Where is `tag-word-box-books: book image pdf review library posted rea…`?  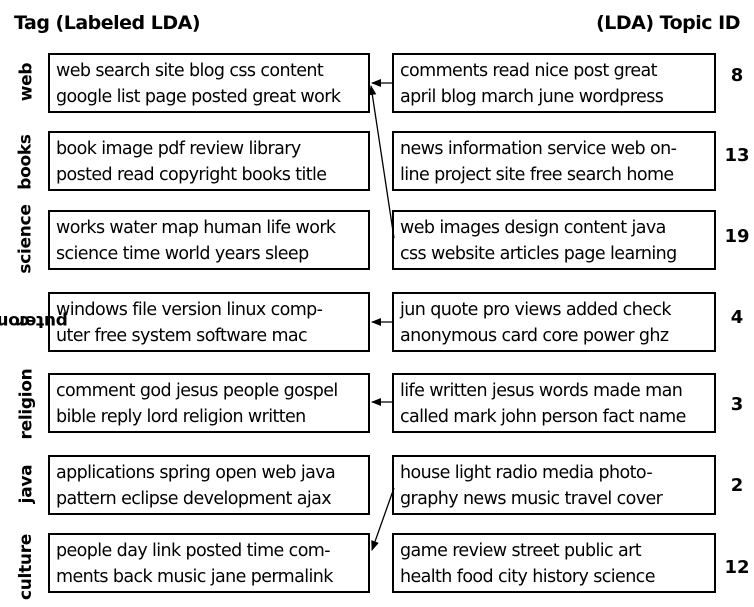 tag-word-box-books: book image pdf review library posted rea… is located at coordinates (209, 161).